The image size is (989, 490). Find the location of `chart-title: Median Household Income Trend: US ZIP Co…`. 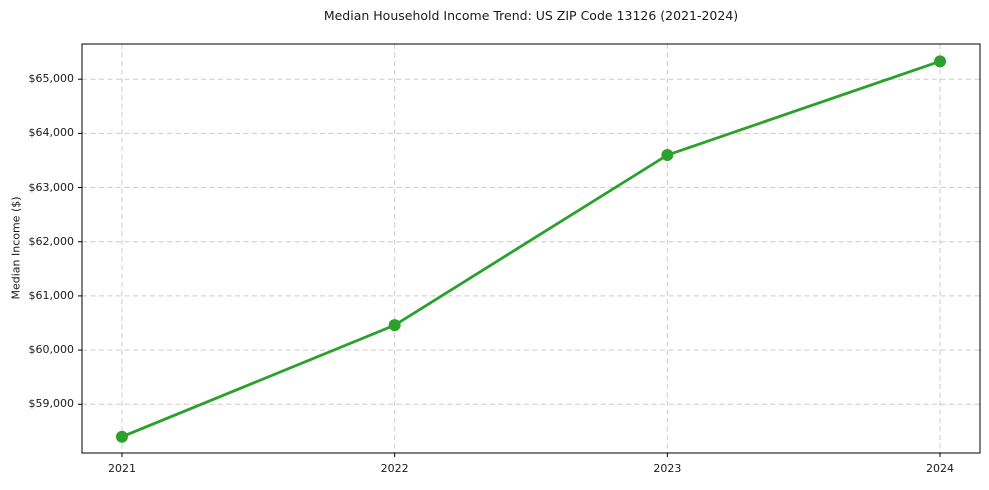

chart-title: Median Household Income Trend: US ZIP Co… is located at coordinates (531, 15).